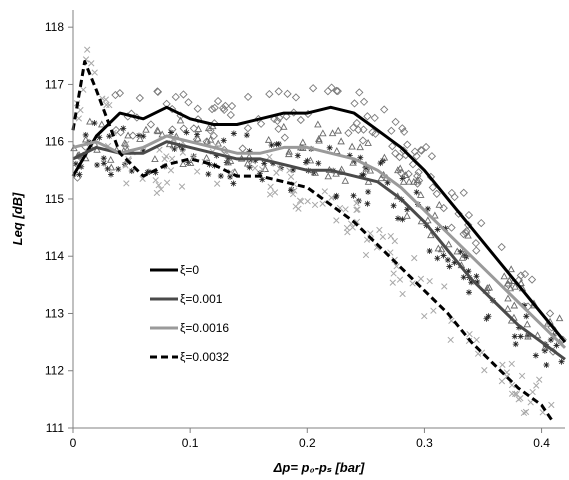 The width and height of the screenshot is (569, 480). Describe the element at coordinates (54, 371) in the screenshot. I see `y-tick-label: 112` at that location.